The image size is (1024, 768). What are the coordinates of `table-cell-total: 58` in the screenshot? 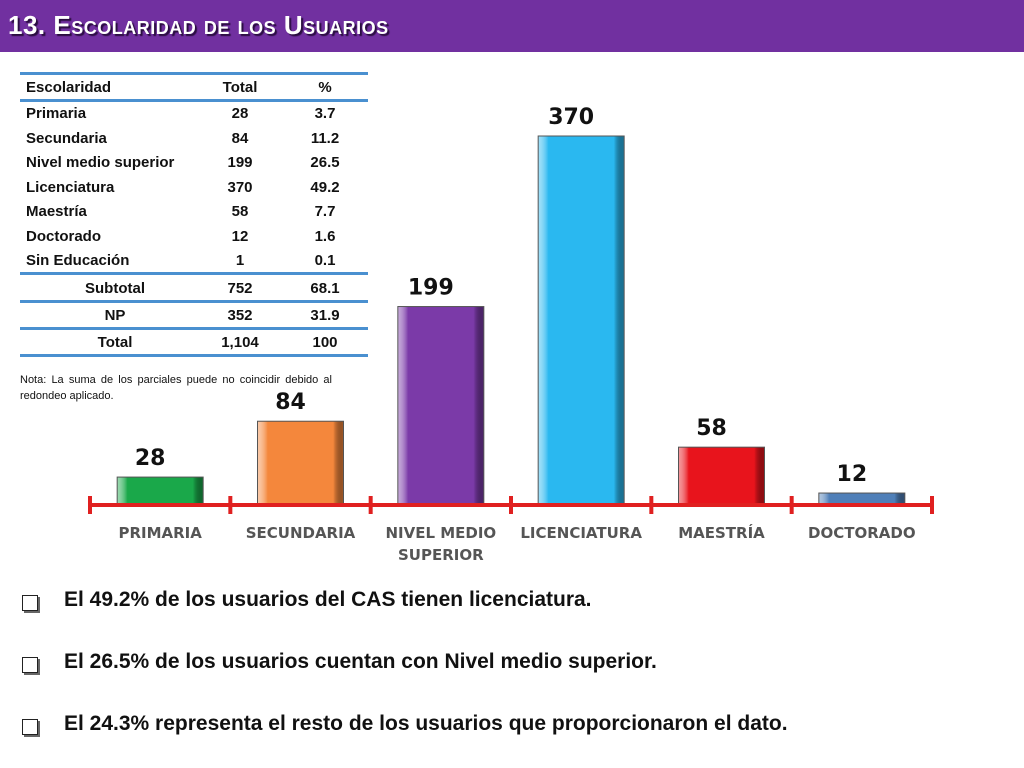 It's located at (240, 211).